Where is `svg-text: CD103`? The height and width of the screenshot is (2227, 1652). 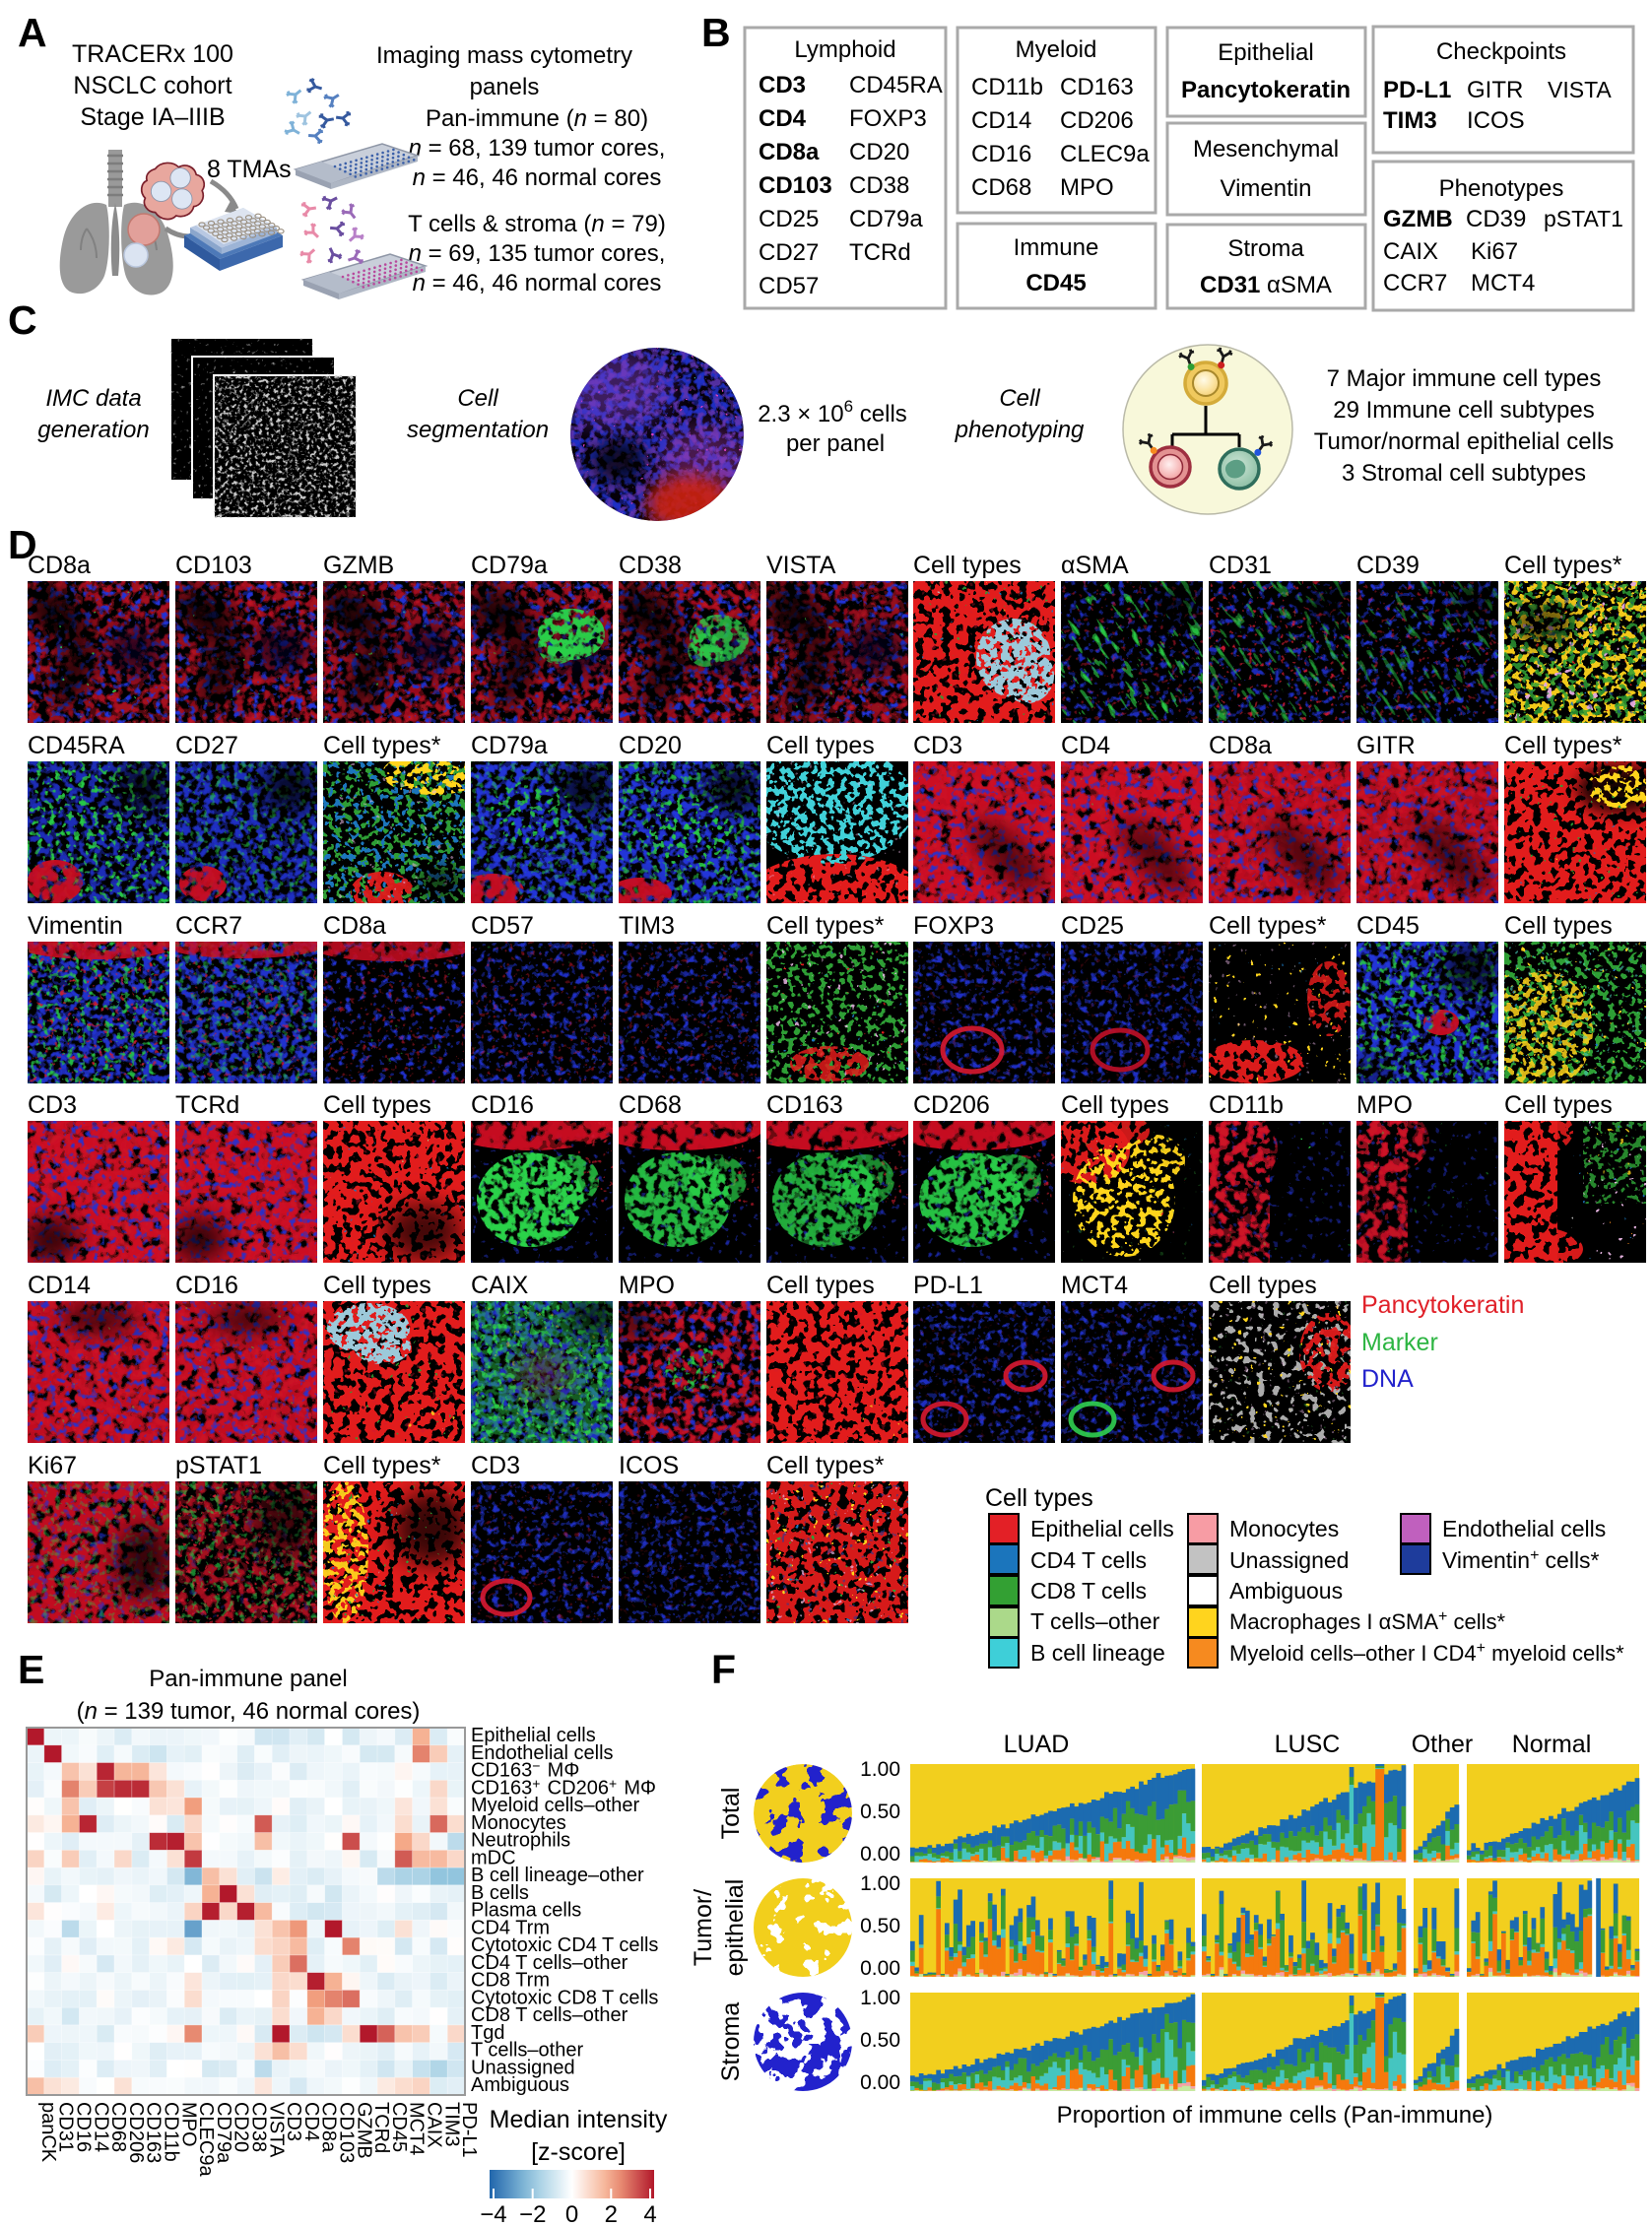
svg-text: CD103 is located at coordinates (347, 2132).